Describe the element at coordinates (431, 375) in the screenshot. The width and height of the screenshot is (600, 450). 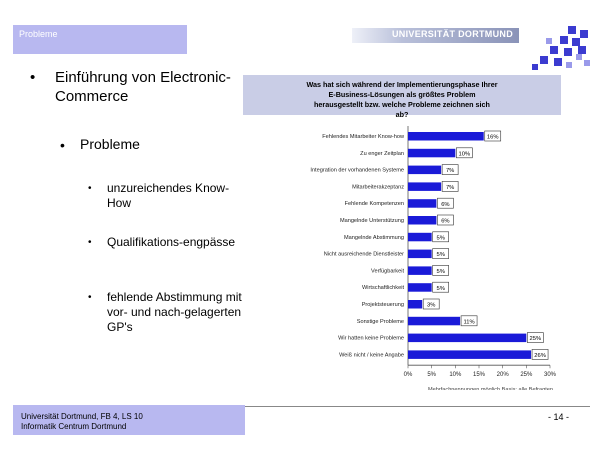
I see `x-tick-label: 5%` at that location.